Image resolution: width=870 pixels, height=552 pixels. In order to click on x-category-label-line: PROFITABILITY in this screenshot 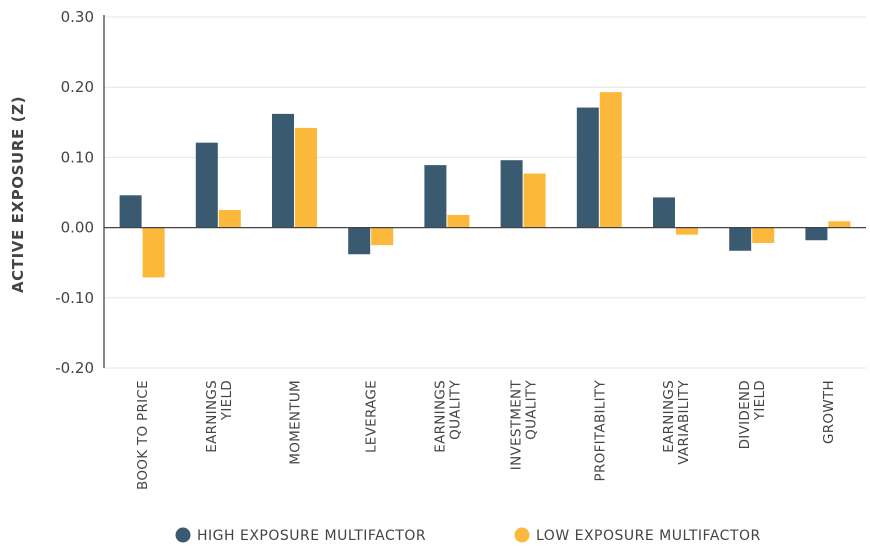, I will do `click(600, 431)`.